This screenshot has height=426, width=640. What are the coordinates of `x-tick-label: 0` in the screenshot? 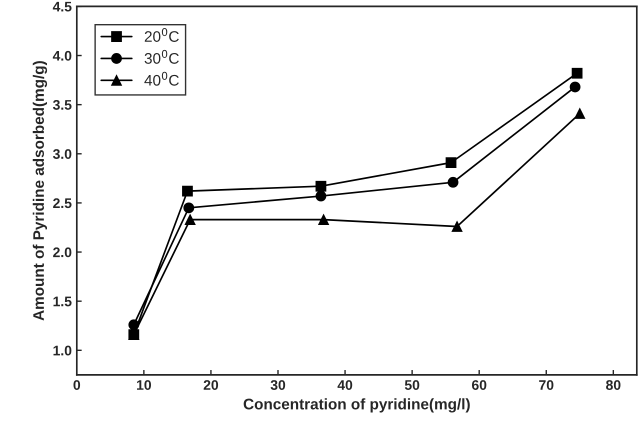 It's located at (76, 385).